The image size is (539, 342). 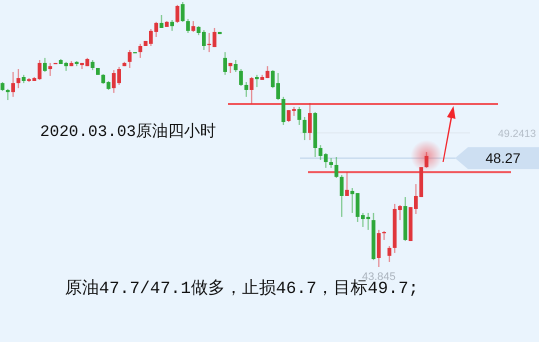 What do you see at coordinates (517, 134) in the screenshot?
I see `text: 49.2413` at bounding box center [517, 134].